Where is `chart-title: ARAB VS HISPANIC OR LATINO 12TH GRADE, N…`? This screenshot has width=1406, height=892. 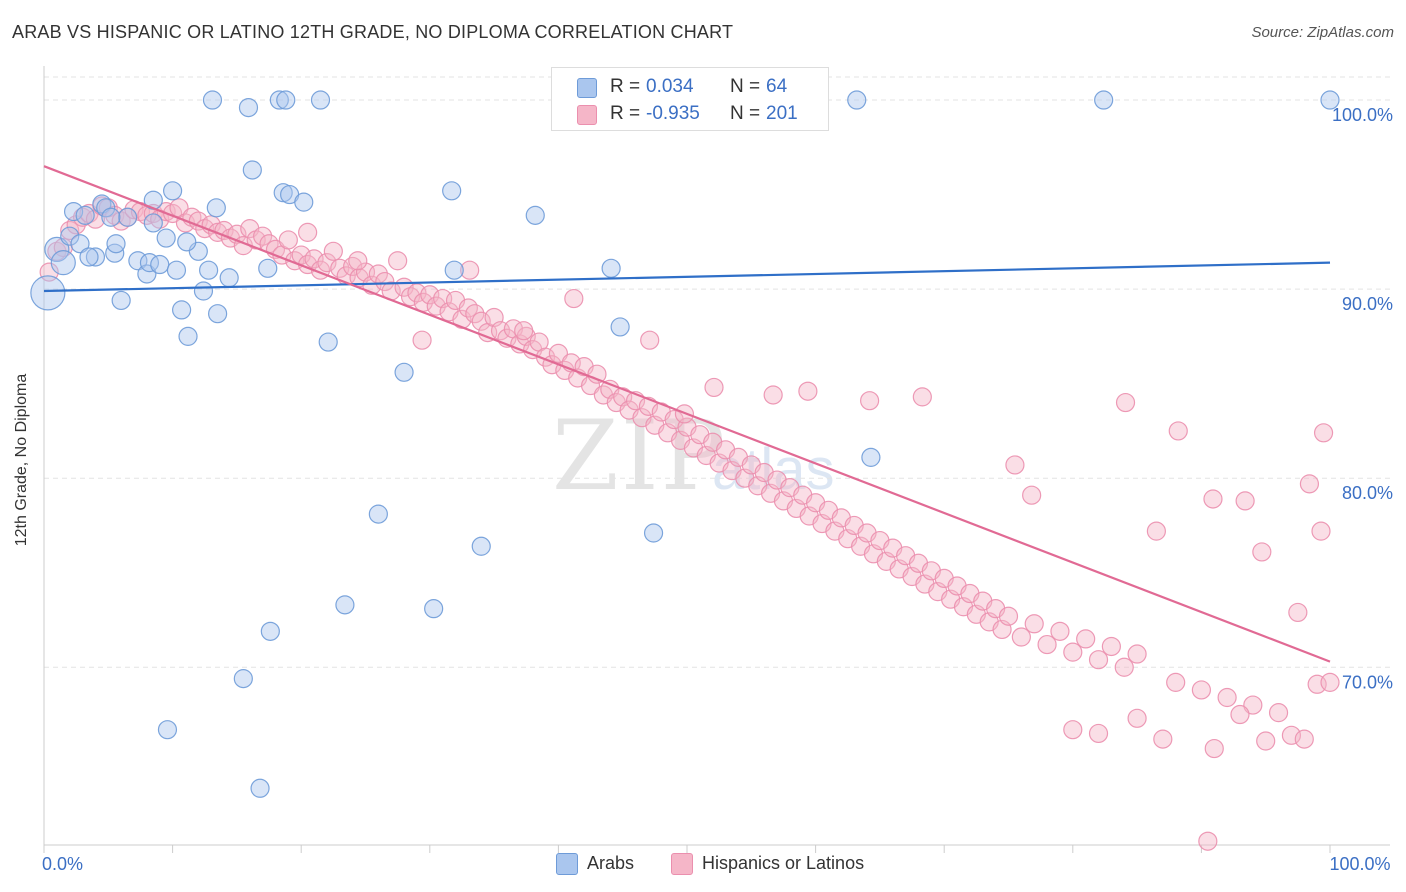 chart-title: ARAB VS HISPANIC OR LATINO 12TH GRADE, N… is located at coordinates (373, 32).